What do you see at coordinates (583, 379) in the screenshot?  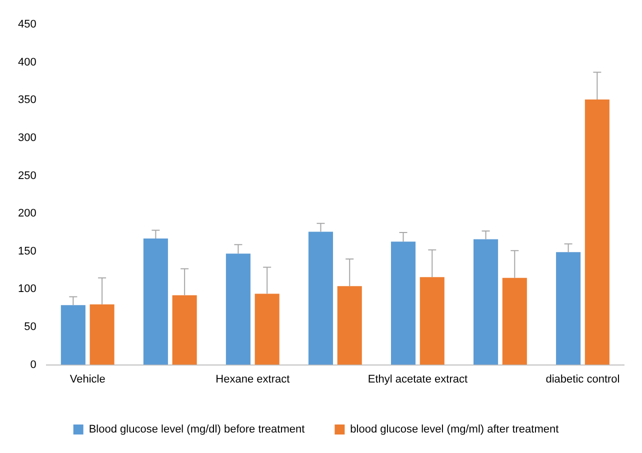 I see `x-tick-label: diabetic control` at bounding box center [583, 379].